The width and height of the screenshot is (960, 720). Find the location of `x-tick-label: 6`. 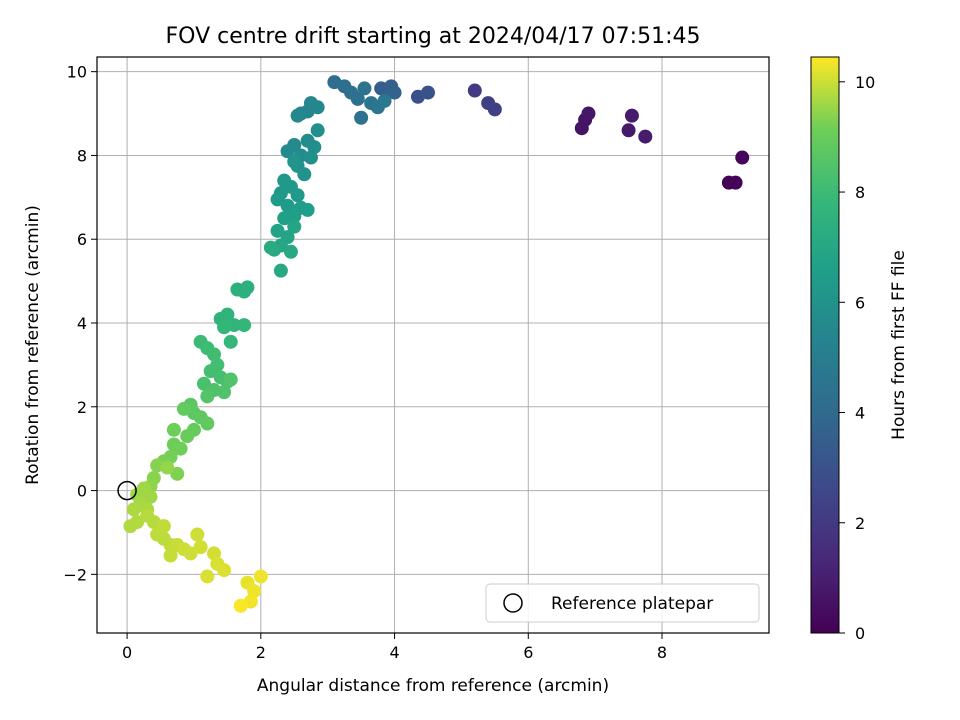

x-tick-label: 6 is located at coordinates (528, 652).